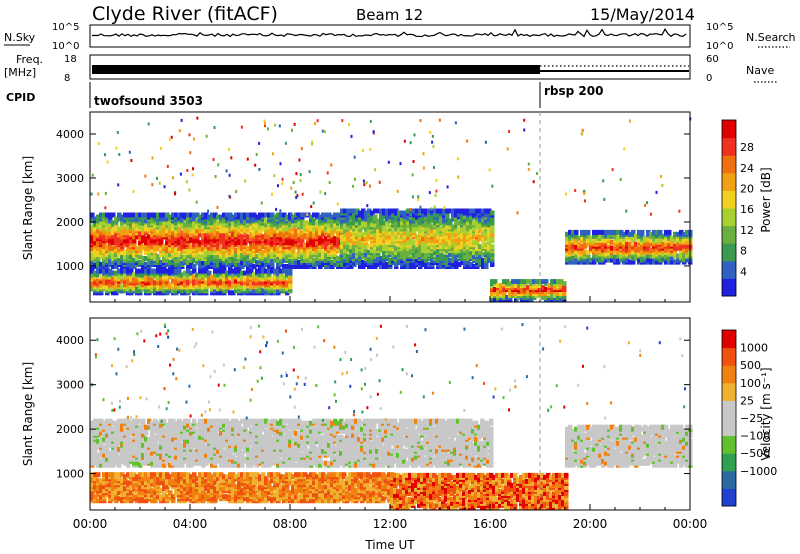 This screenshot has height=554, width=800. What do you see at coordinates (20, 72) in the screenshot?
I see `freq-unit: [MHz]` at bounding box center [20, 72].